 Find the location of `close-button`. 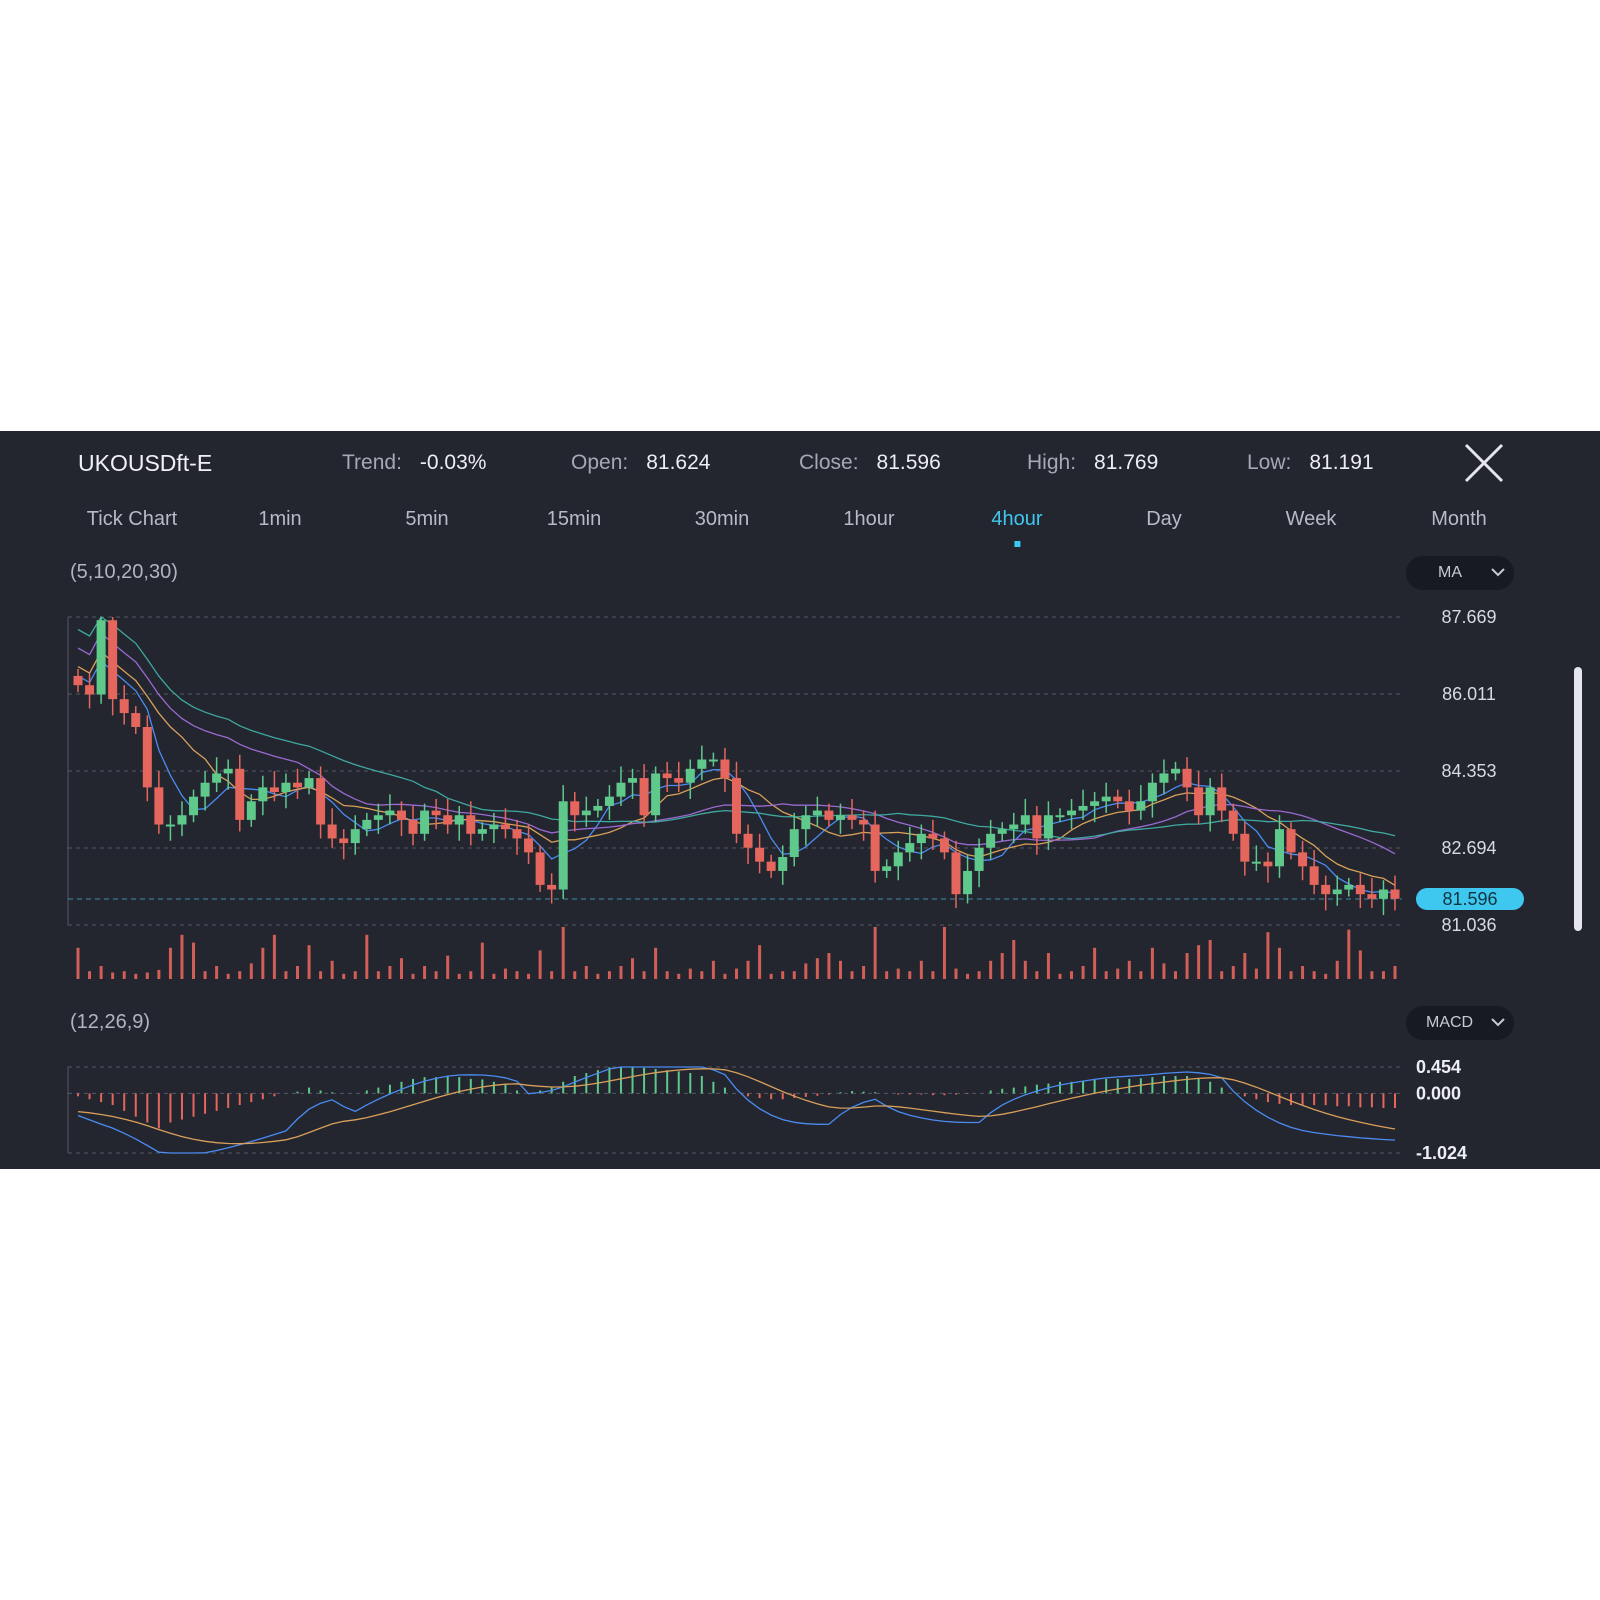

close-button is located at coordinates (1484, 463).